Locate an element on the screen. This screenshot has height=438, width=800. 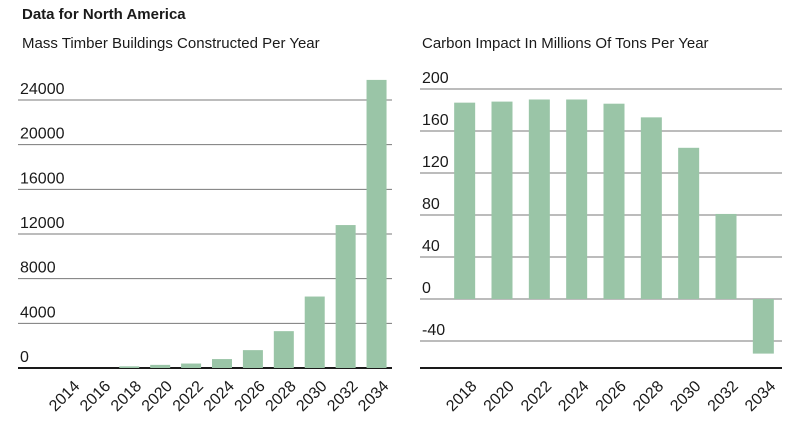
y-tick-label: 4000 is located at coordinates (38, 312).